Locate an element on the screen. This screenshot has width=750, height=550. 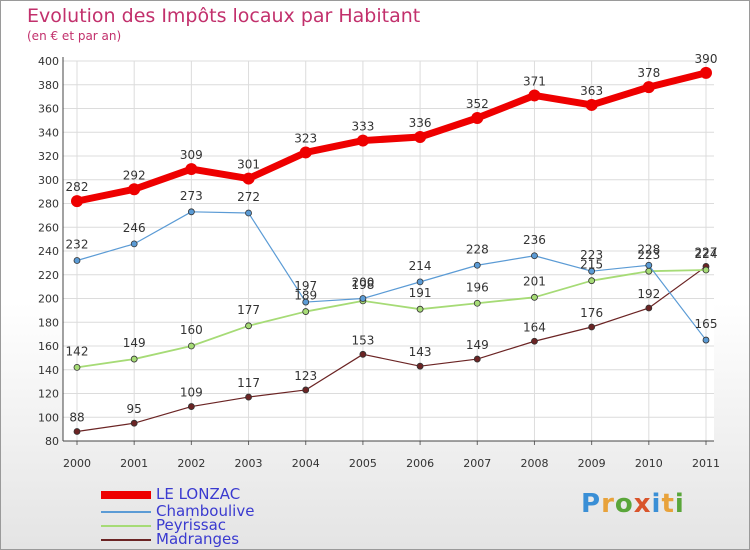
y-tick-label: 380 is located at coordinates (48, 85).